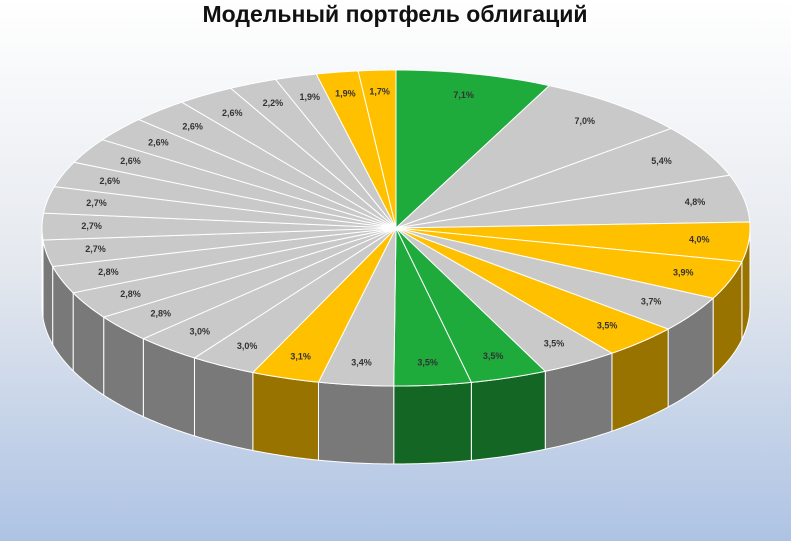  I want to click on data-label: 1,7%, so click(379, 92).